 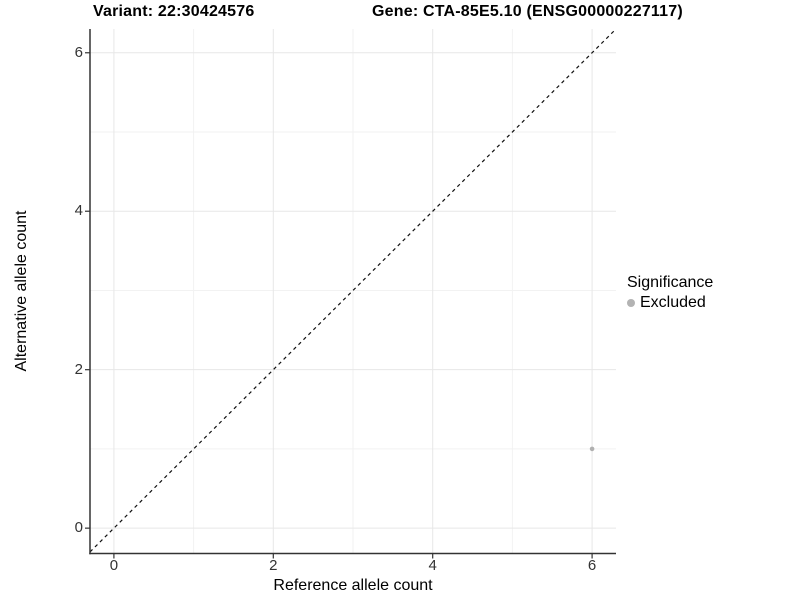 What do you see at coordinates (527, 11) in the screenshot?
I see `chart-title-gene: Gene: CTA-85E5.10 (ENSG00000227117)` at bounding box center [527, 11].